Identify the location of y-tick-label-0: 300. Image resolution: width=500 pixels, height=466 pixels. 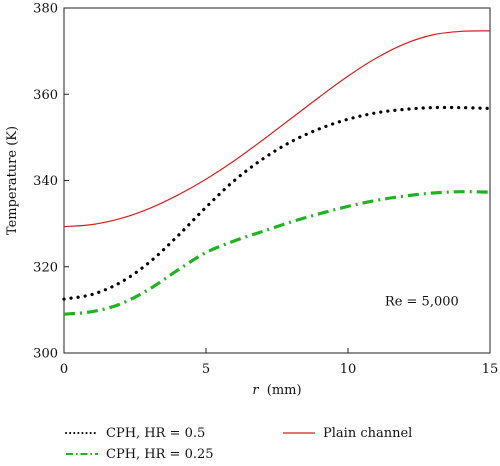
(45, 354).